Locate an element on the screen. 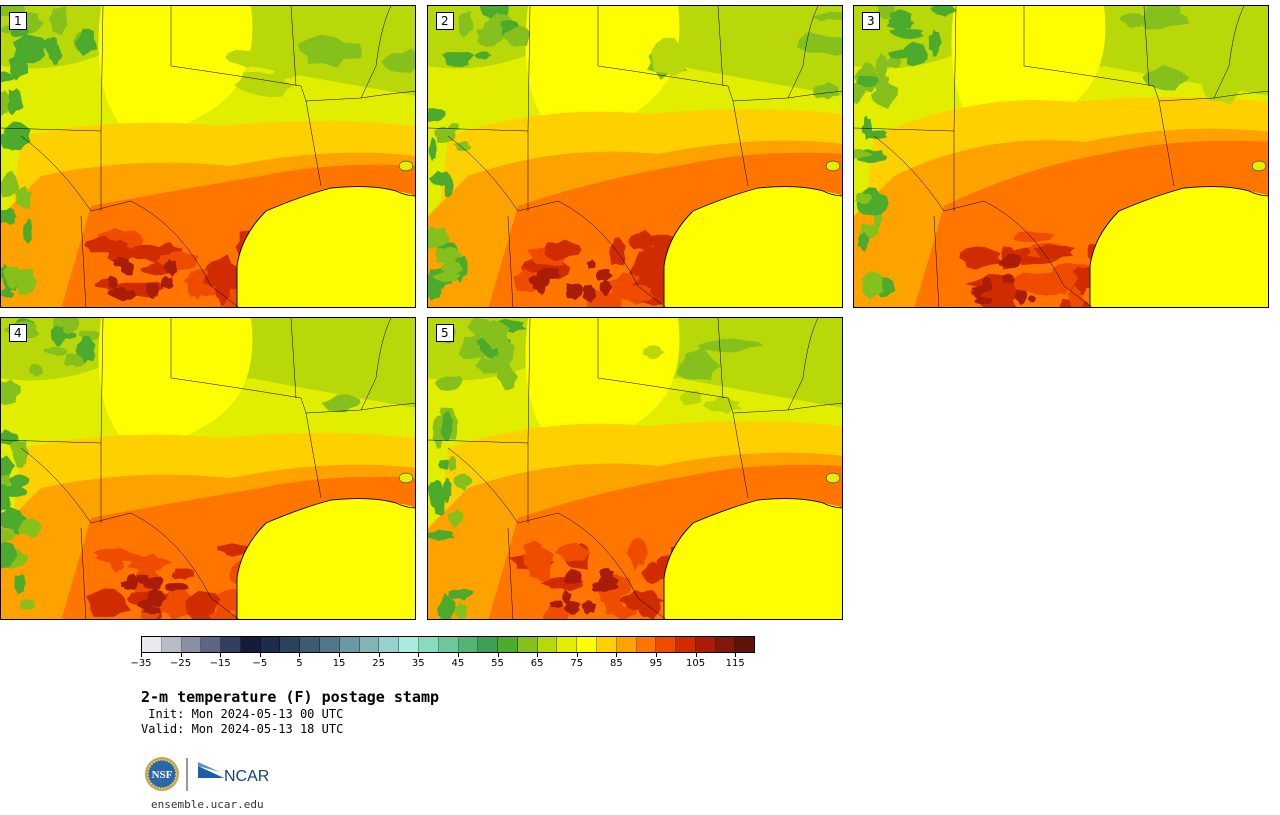  postage-stamp-panel-3: 3 is located at coordinates (1061, 156).